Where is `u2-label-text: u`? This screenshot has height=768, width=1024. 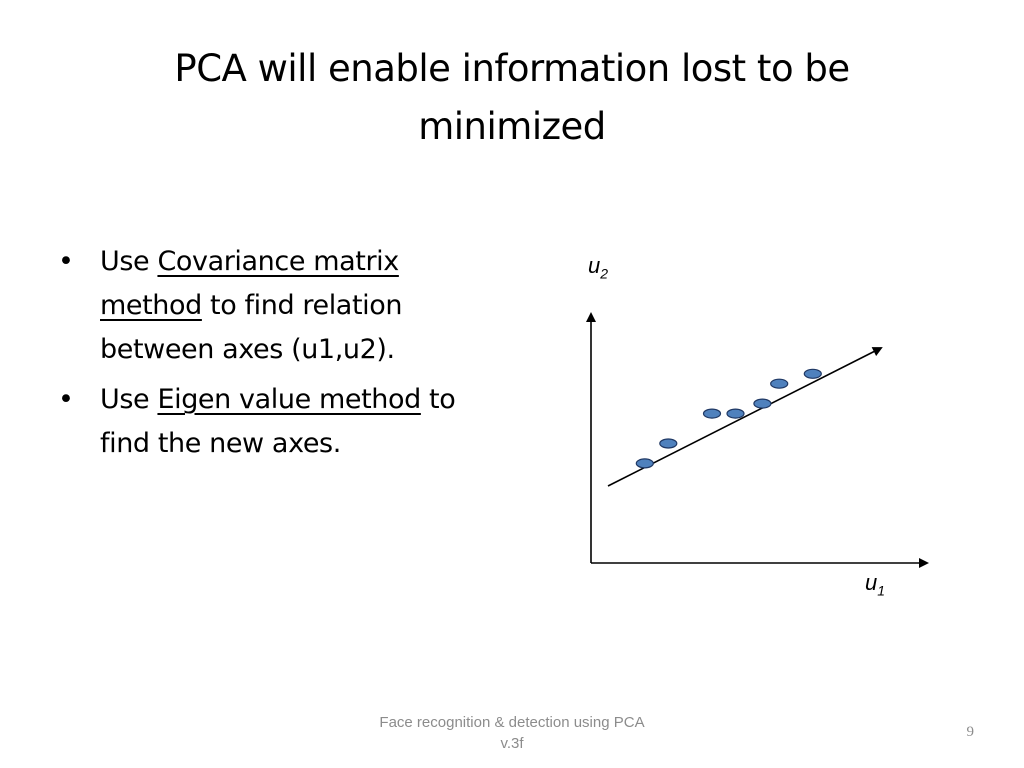 u2-label-text: u is located at coordinates (594, 265).